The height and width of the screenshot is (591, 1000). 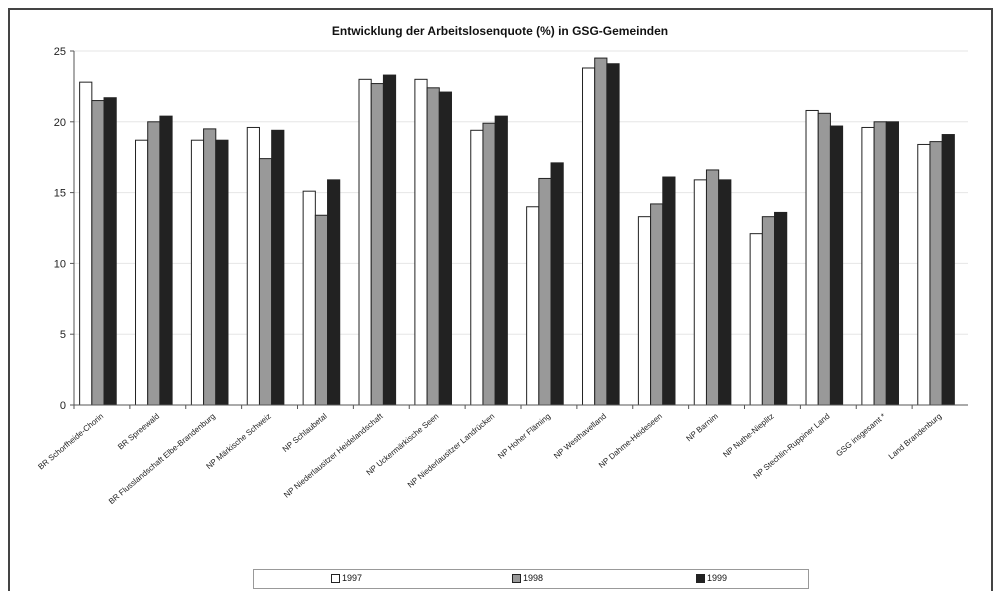 What do you see at coordinates (60, 123) in the screenshot?
I see `y-tick-label: 20` at bounding box center [60, 123].